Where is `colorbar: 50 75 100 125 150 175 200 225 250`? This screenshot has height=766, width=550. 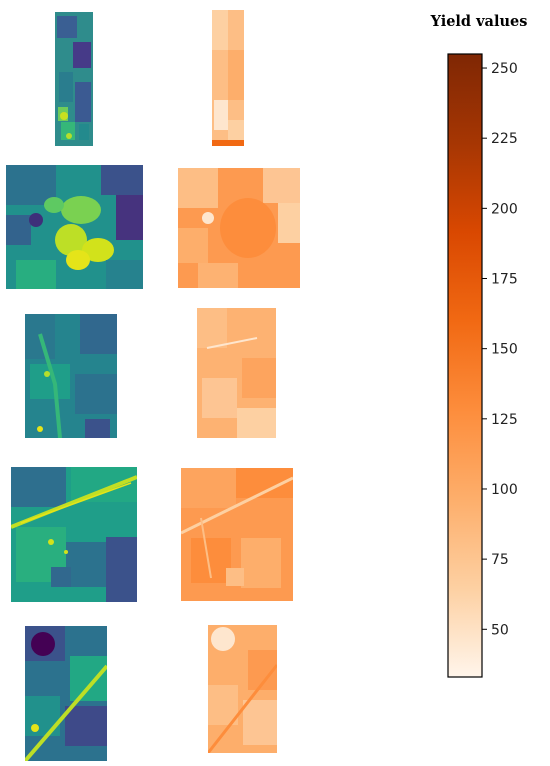 colorbar: 50 75 100 125 150 175 200 225 250 is located at coordinates (482, 365).